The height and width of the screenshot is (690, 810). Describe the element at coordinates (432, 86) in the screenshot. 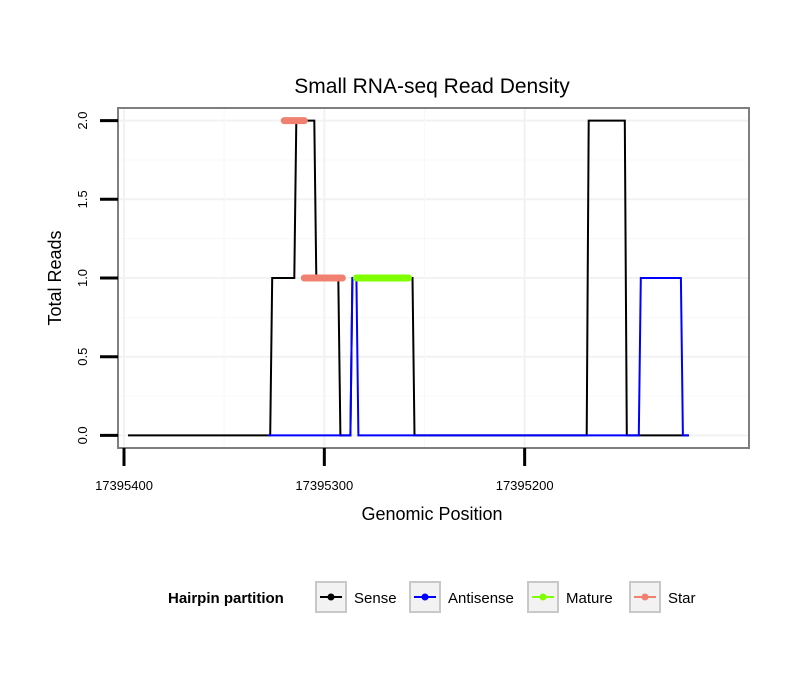

I see `chart-title: Small RNA-seq Read Density` at that location.